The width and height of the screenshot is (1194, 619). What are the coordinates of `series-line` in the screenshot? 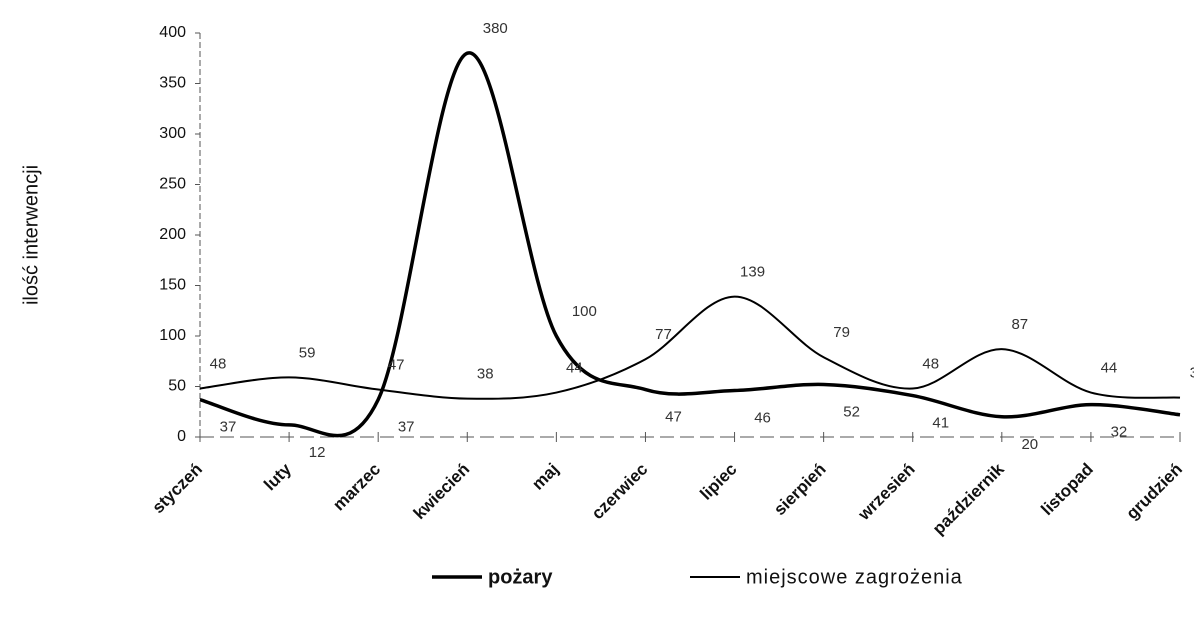 It's located at (690, 347).